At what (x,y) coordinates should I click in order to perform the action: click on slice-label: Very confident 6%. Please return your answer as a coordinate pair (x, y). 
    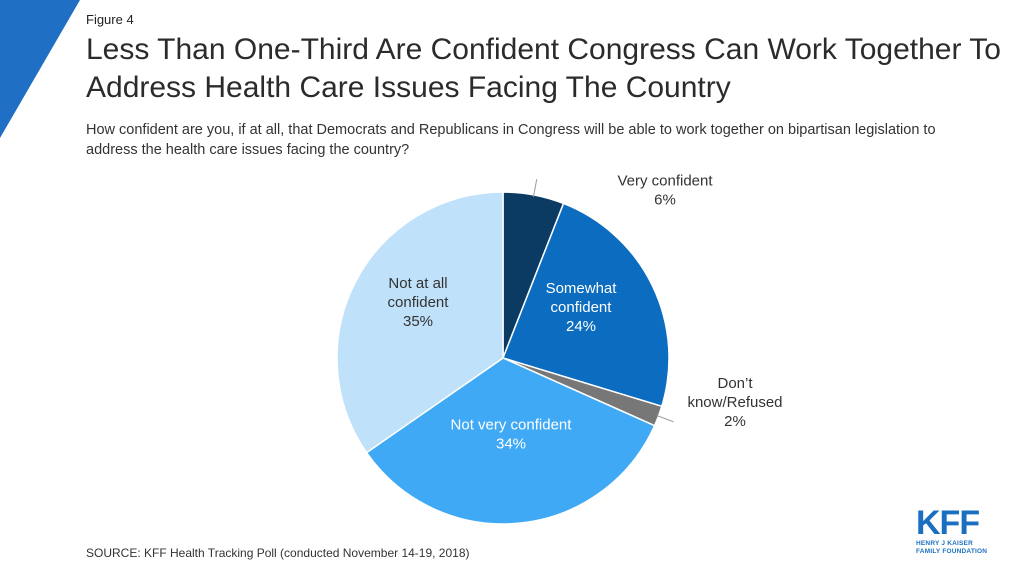
    Looking at the image, I should click on (665, 191).